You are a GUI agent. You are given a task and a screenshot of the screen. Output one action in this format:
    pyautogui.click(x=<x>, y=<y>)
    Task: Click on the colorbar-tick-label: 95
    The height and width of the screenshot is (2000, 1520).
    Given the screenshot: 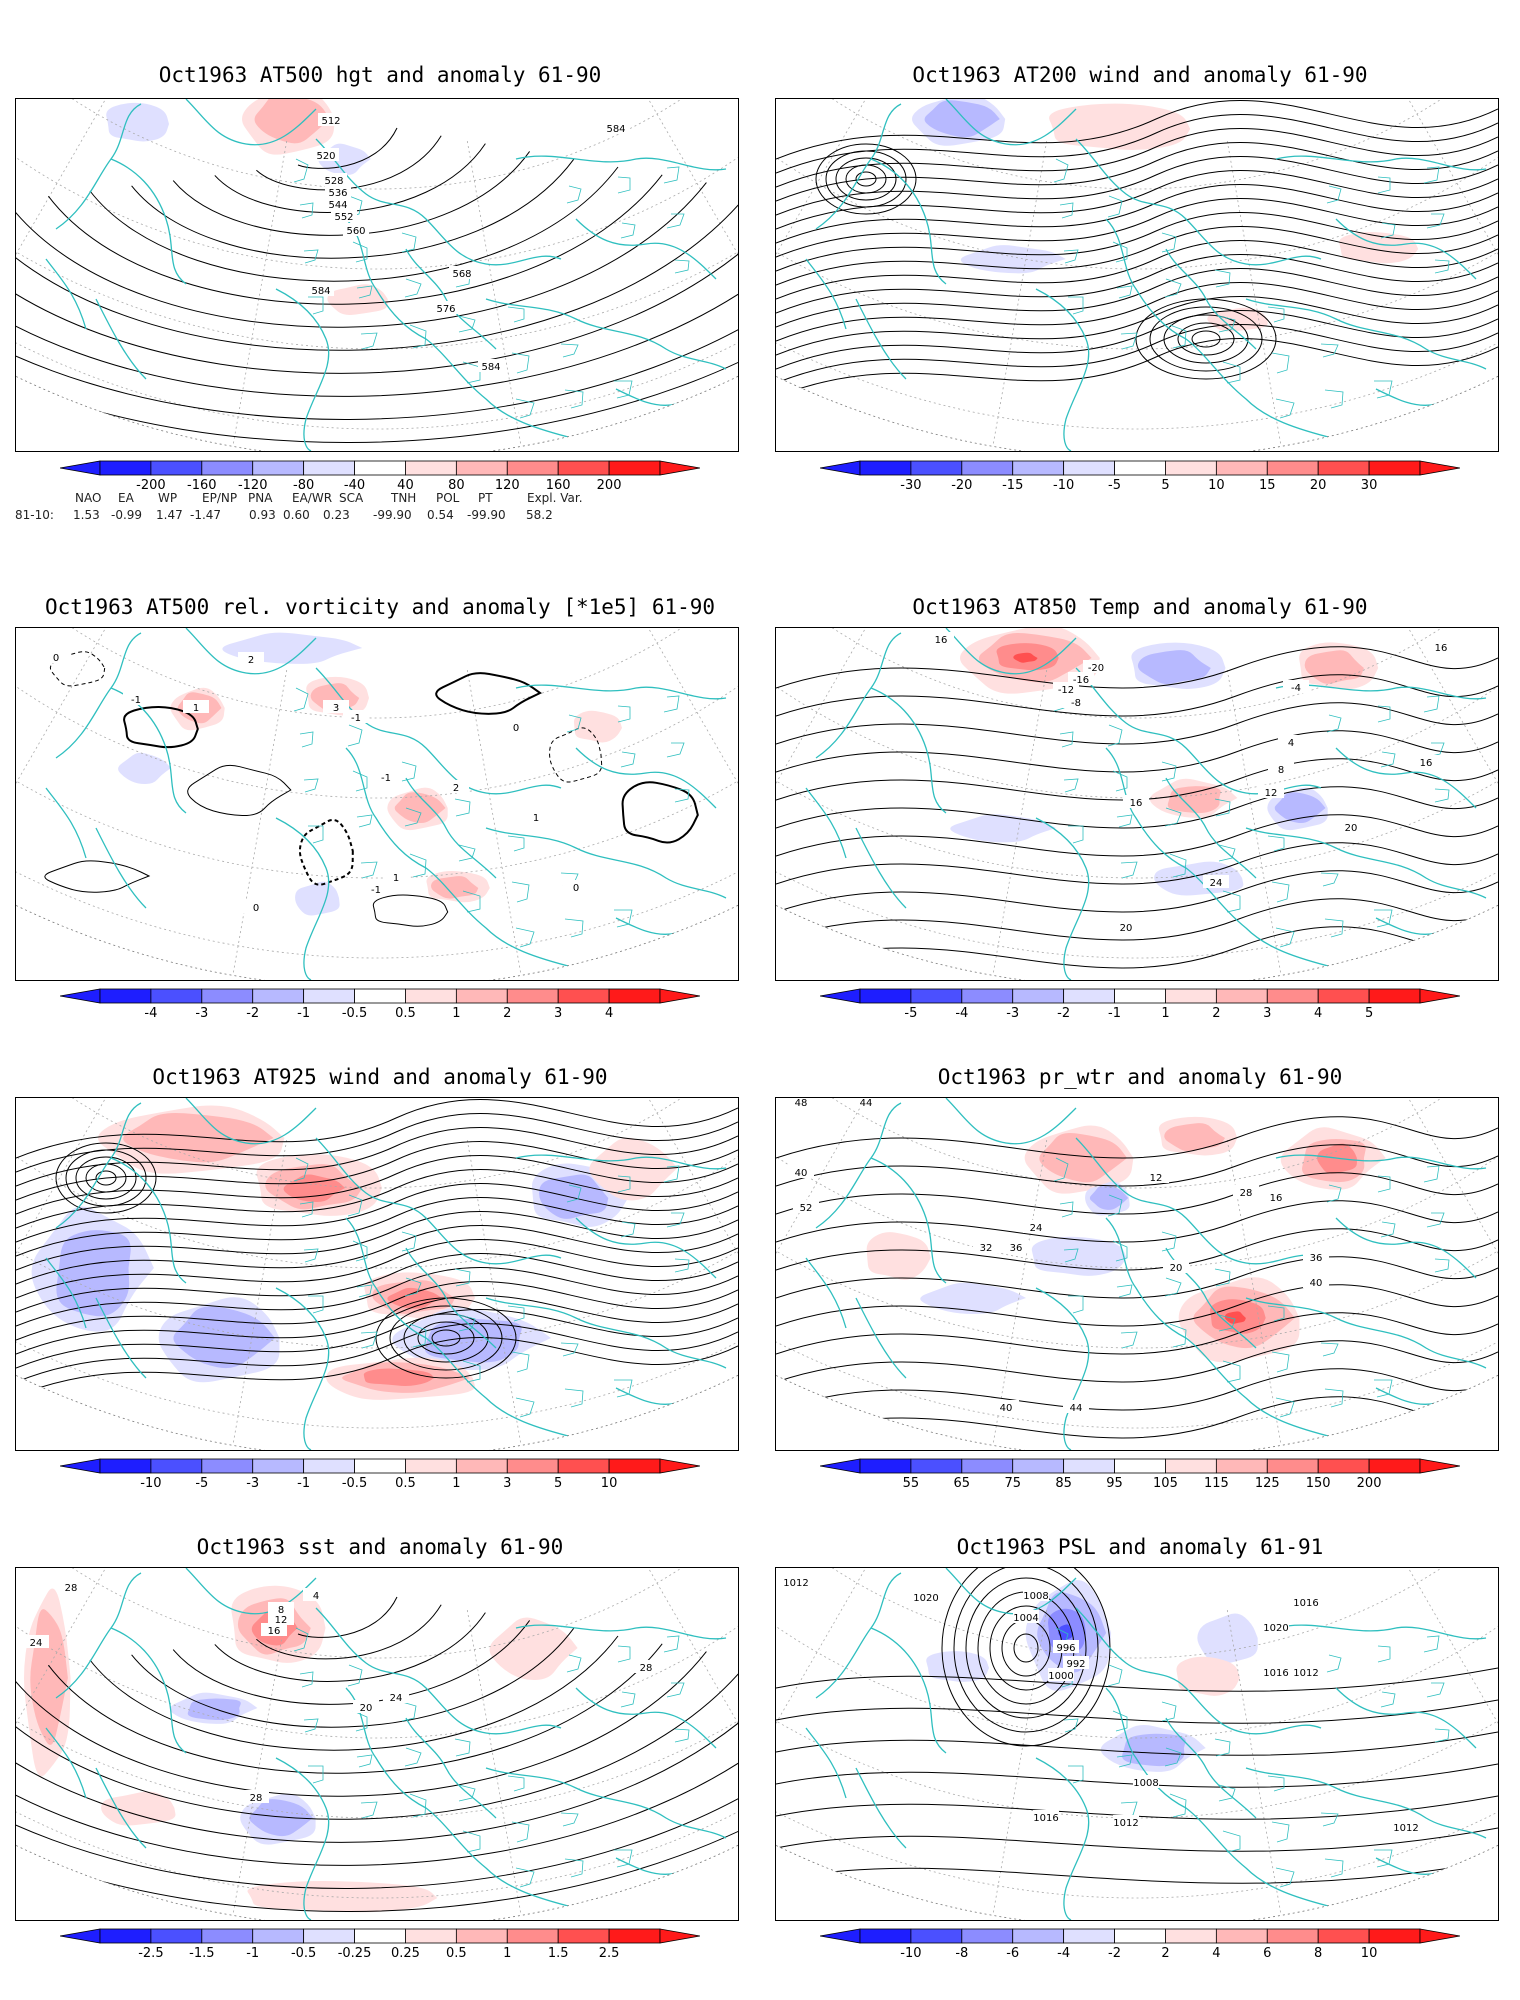 What is the action you would take?
    pyautogui.click(x=1114, y=1483)
    